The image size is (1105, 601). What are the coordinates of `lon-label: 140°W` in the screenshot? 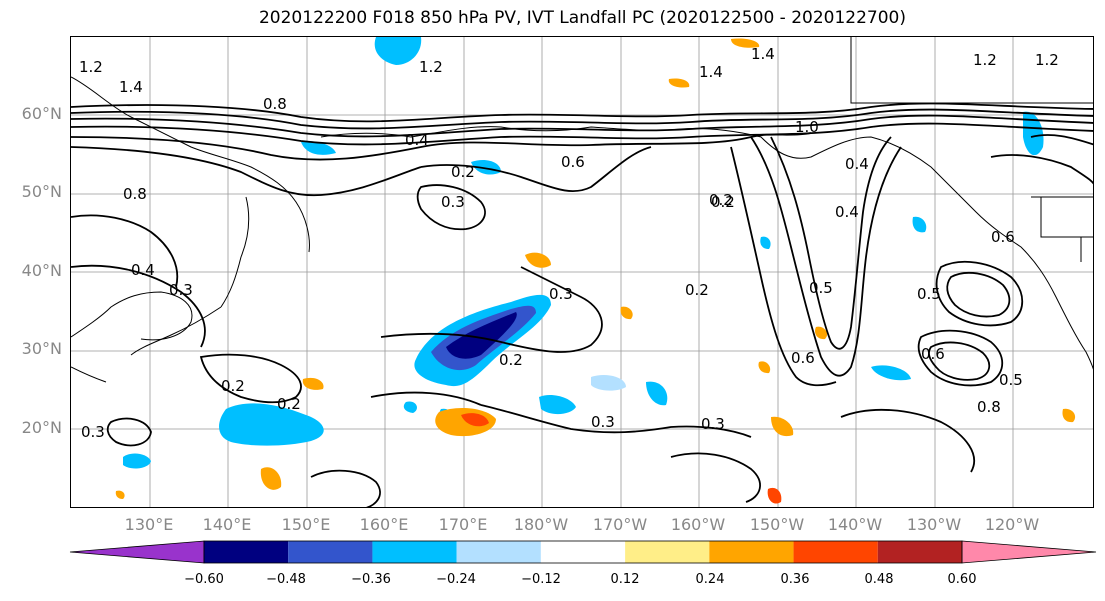 It's located at (855, 524).